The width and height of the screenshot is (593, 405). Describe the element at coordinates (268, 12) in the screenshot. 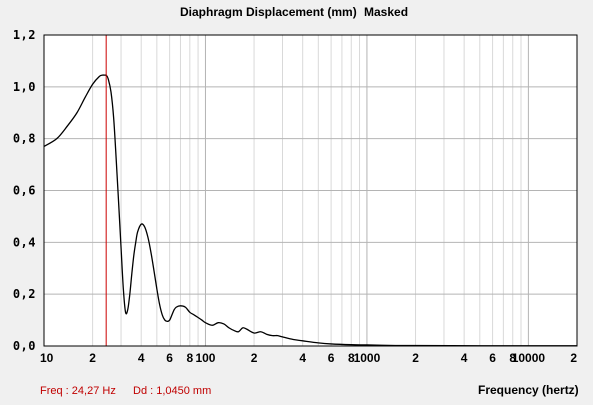

I see `chart-title: Diaphragm Displacement (mm)` at that location.